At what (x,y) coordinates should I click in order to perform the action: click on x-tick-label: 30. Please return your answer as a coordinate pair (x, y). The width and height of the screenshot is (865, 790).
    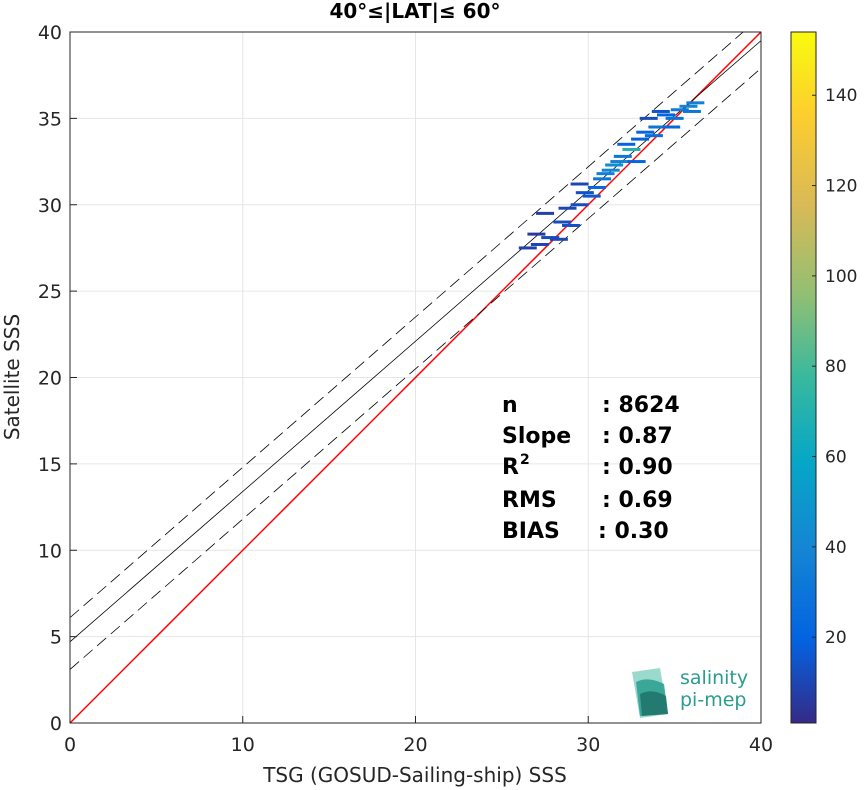
    Looking at the image, I should click on (588, 745).